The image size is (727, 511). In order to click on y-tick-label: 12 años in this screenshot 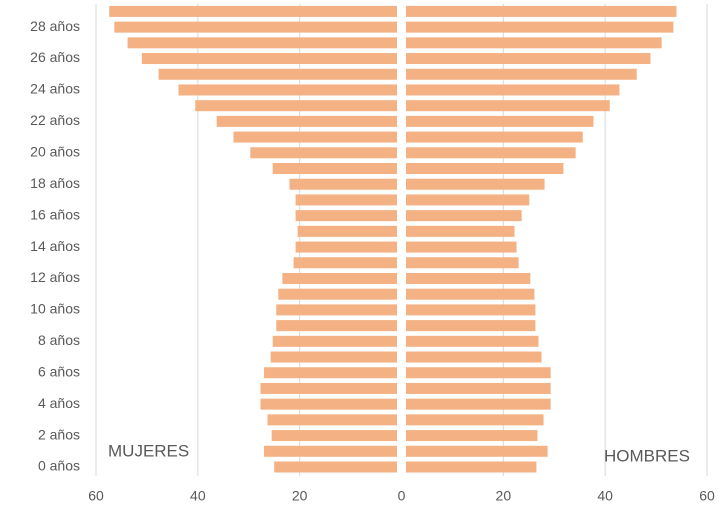, I will do `click(55, 277)`.